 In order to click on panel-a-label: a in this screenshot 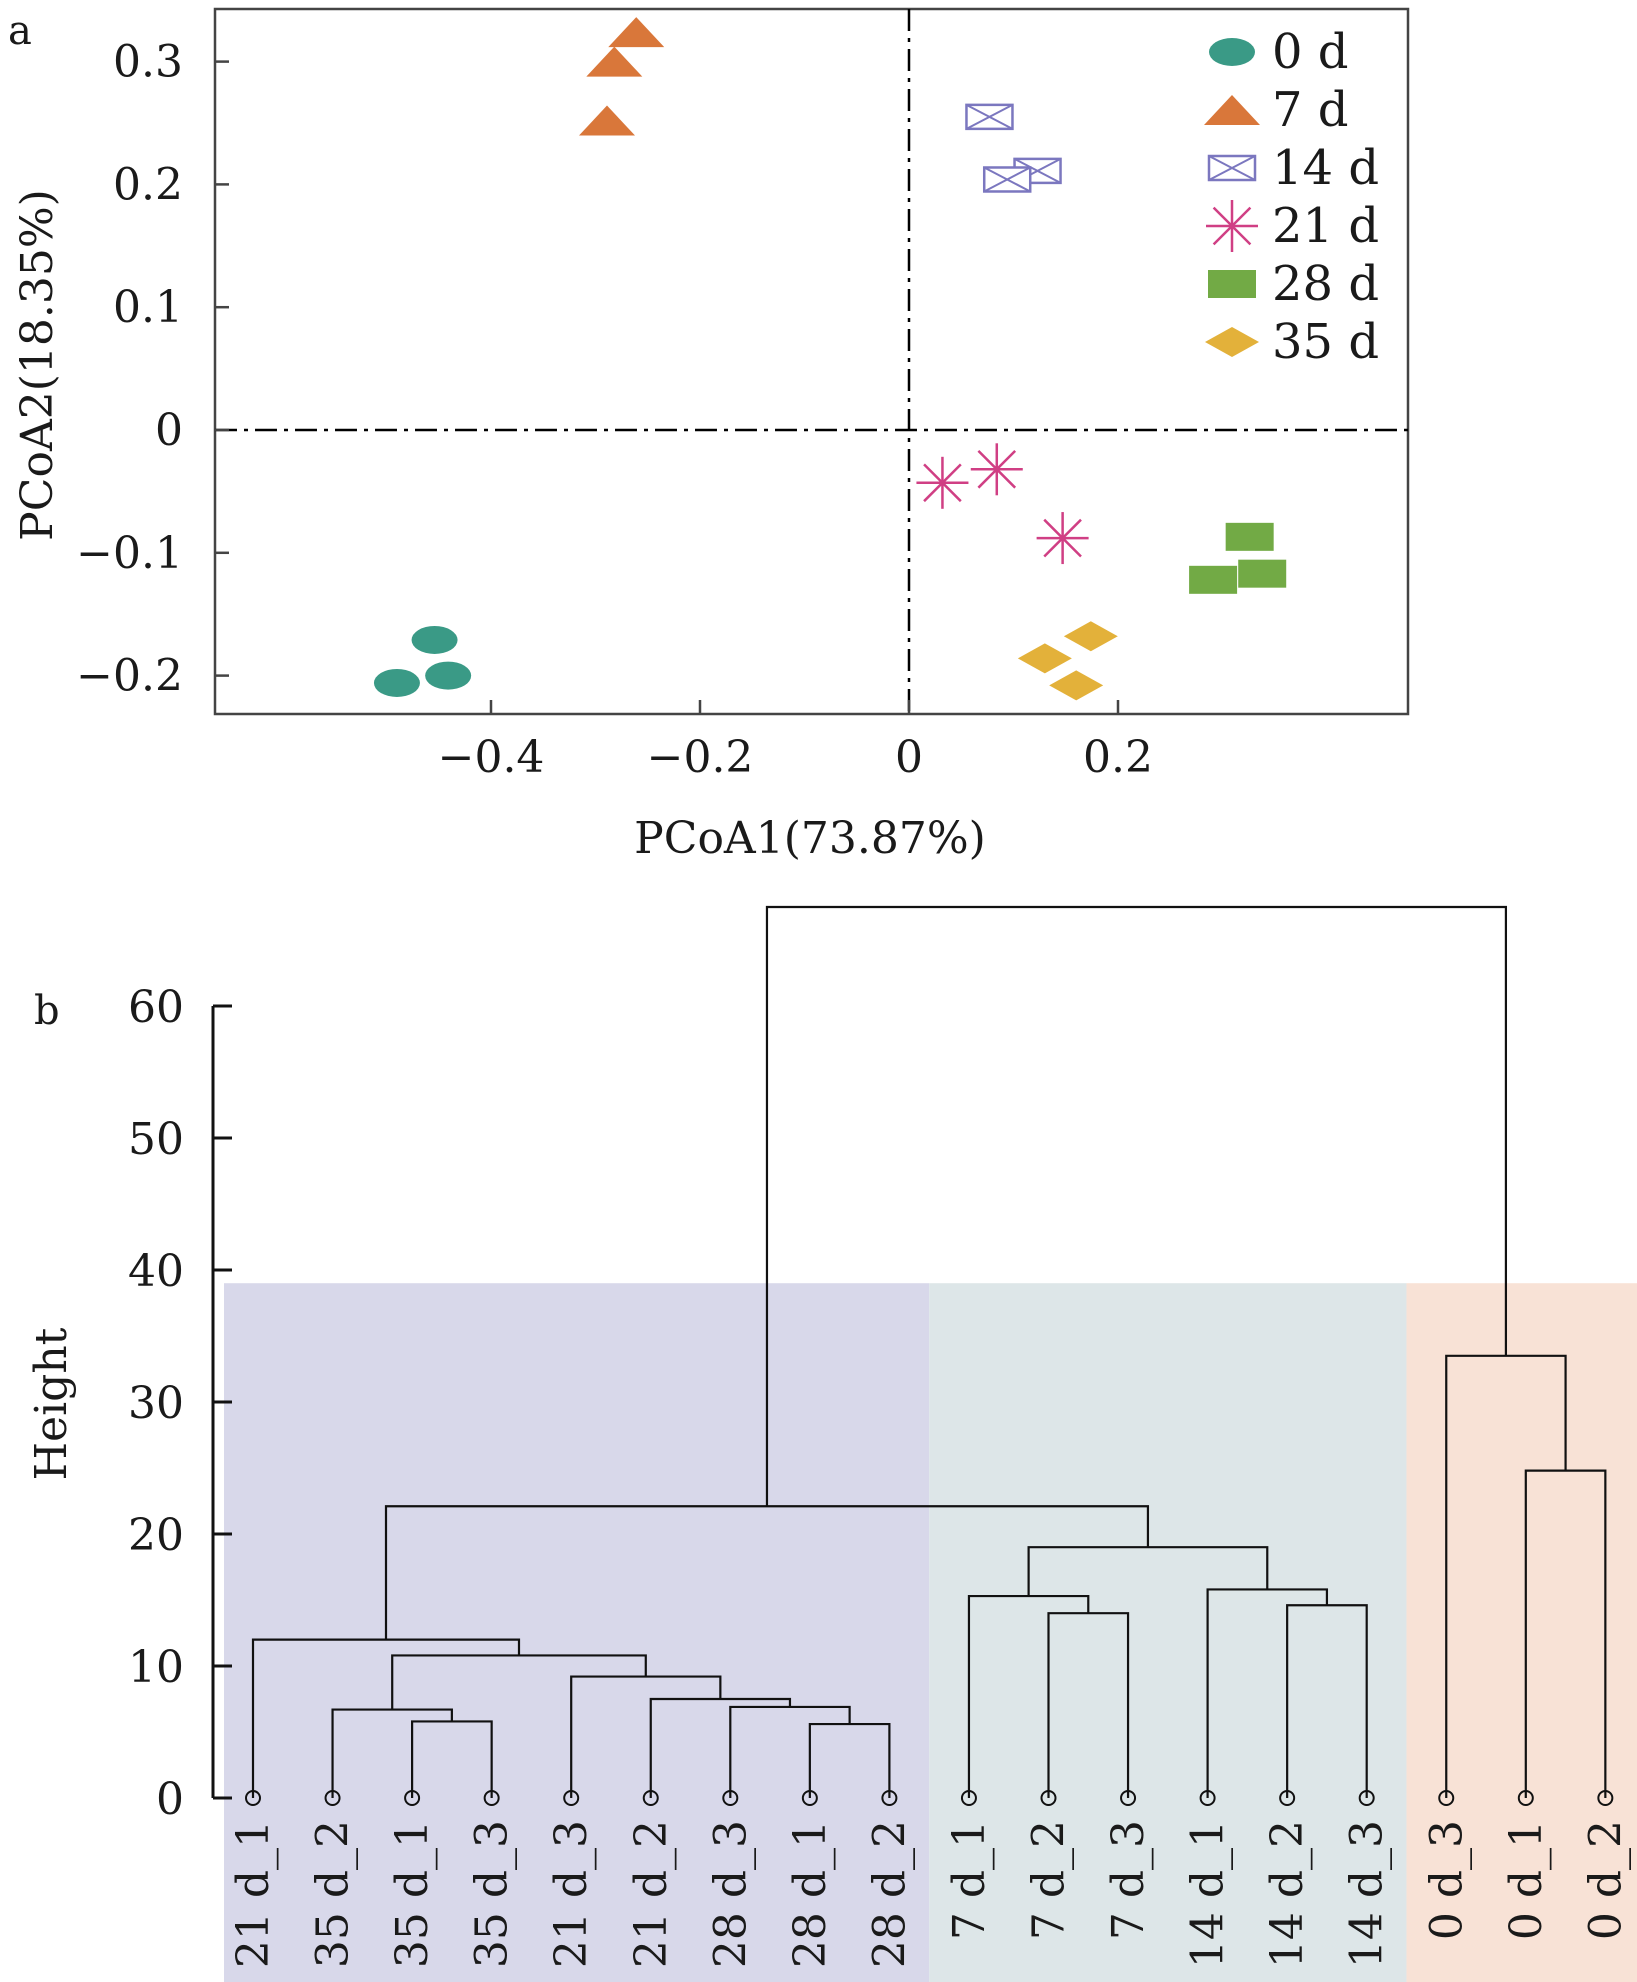, I will do `click(20, 31)`.